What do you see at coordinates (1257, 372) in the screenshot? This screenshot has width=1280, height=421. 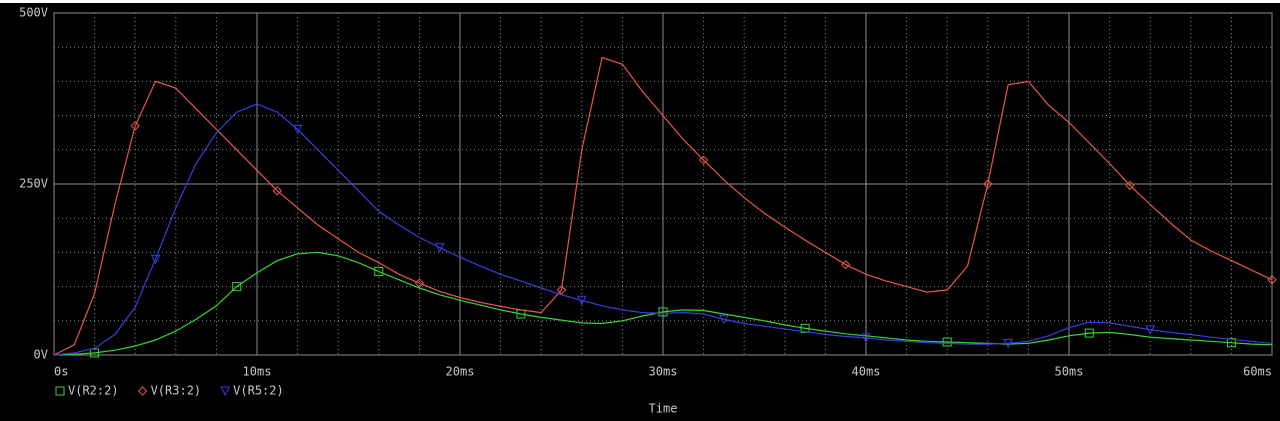 I see `x-tick-label: 60ms` at bounding box center [1257, 372].